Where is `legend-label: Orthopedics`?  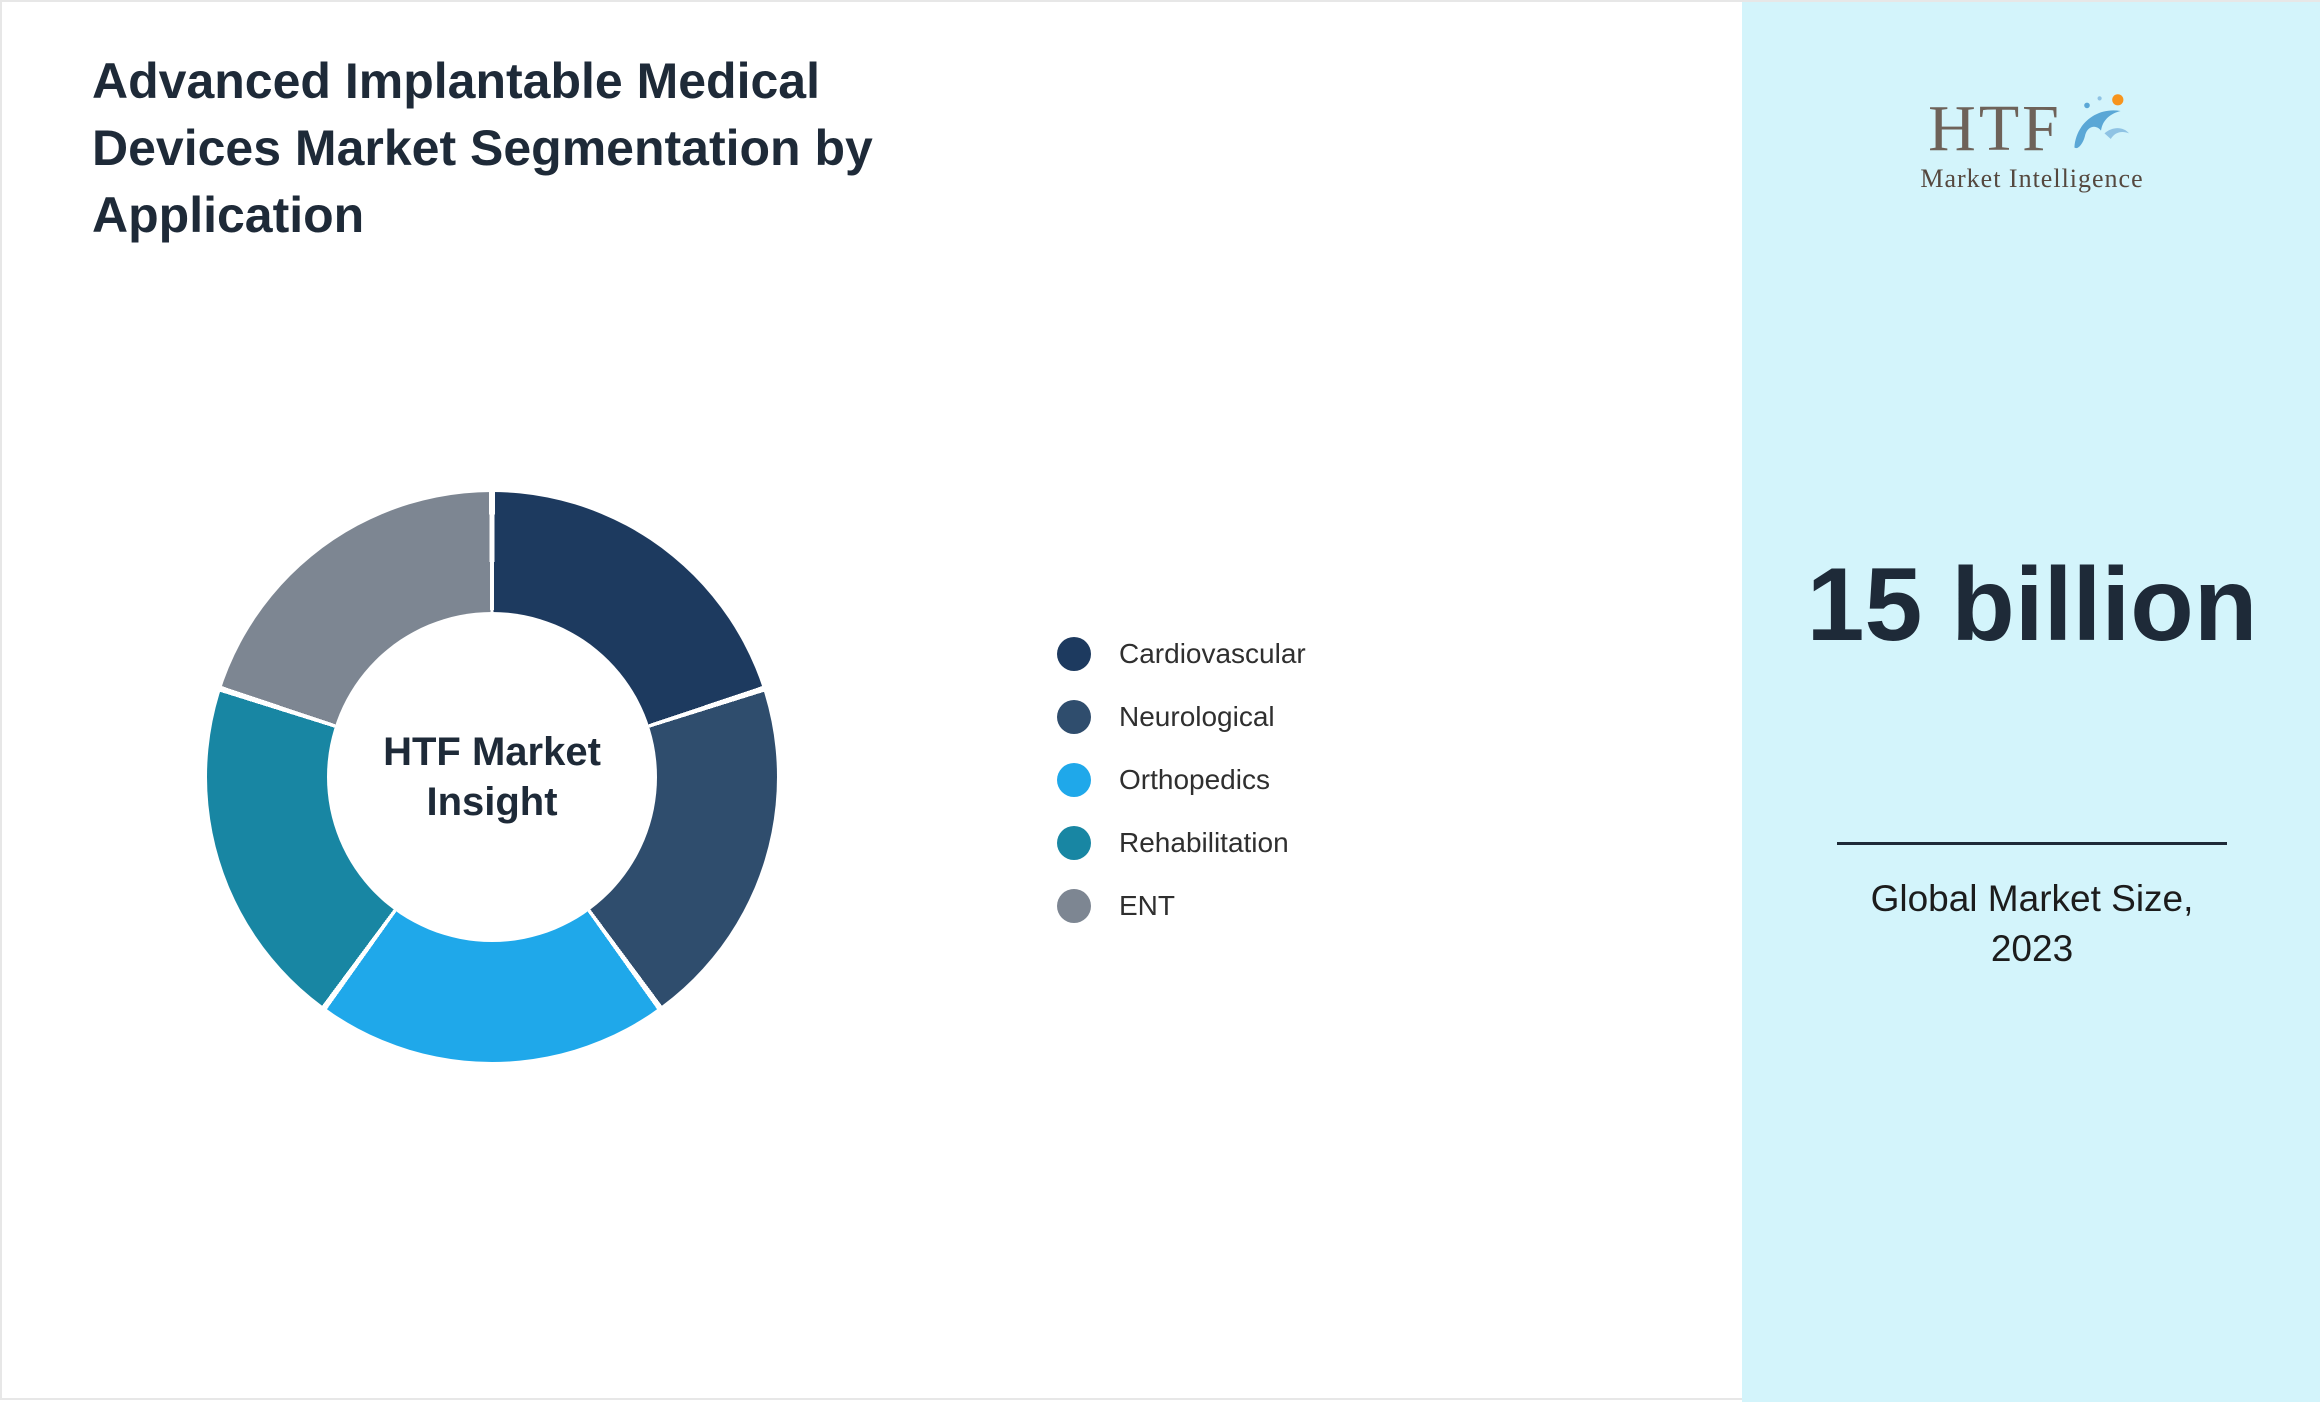 legend-label: Orthopedics is located at coordinates (1194, 779).